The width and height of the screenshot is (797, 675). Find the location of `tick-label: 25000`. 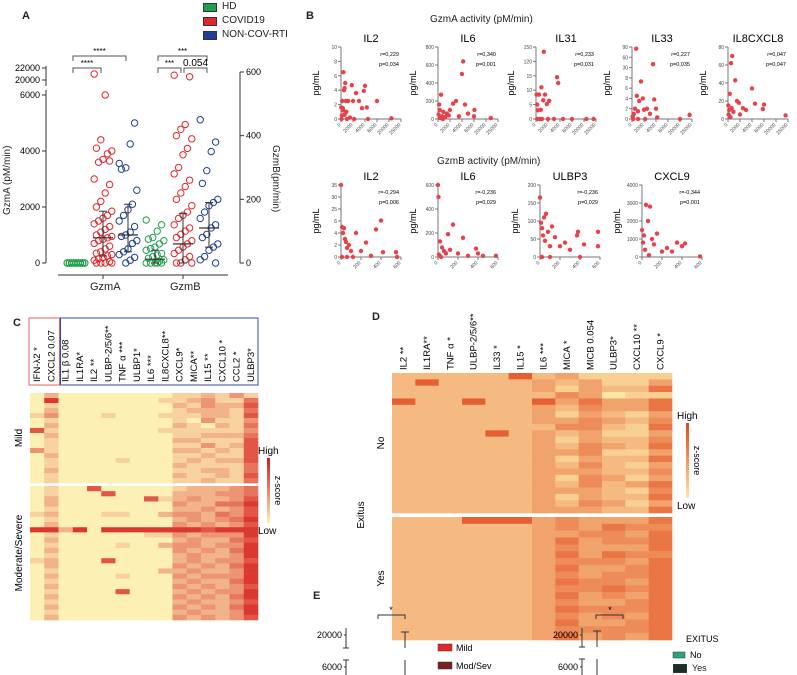

tick-label: 25000 is located at coordinates (395, 129).